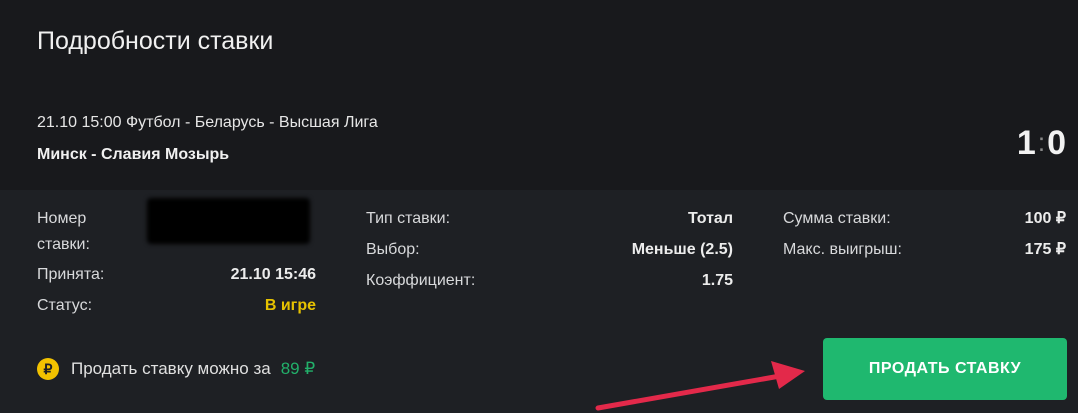 The image size is (1078, 413). Describe the element at coordinates (1056, 143) in the screenshot. I see `score-away: 0` at that location.